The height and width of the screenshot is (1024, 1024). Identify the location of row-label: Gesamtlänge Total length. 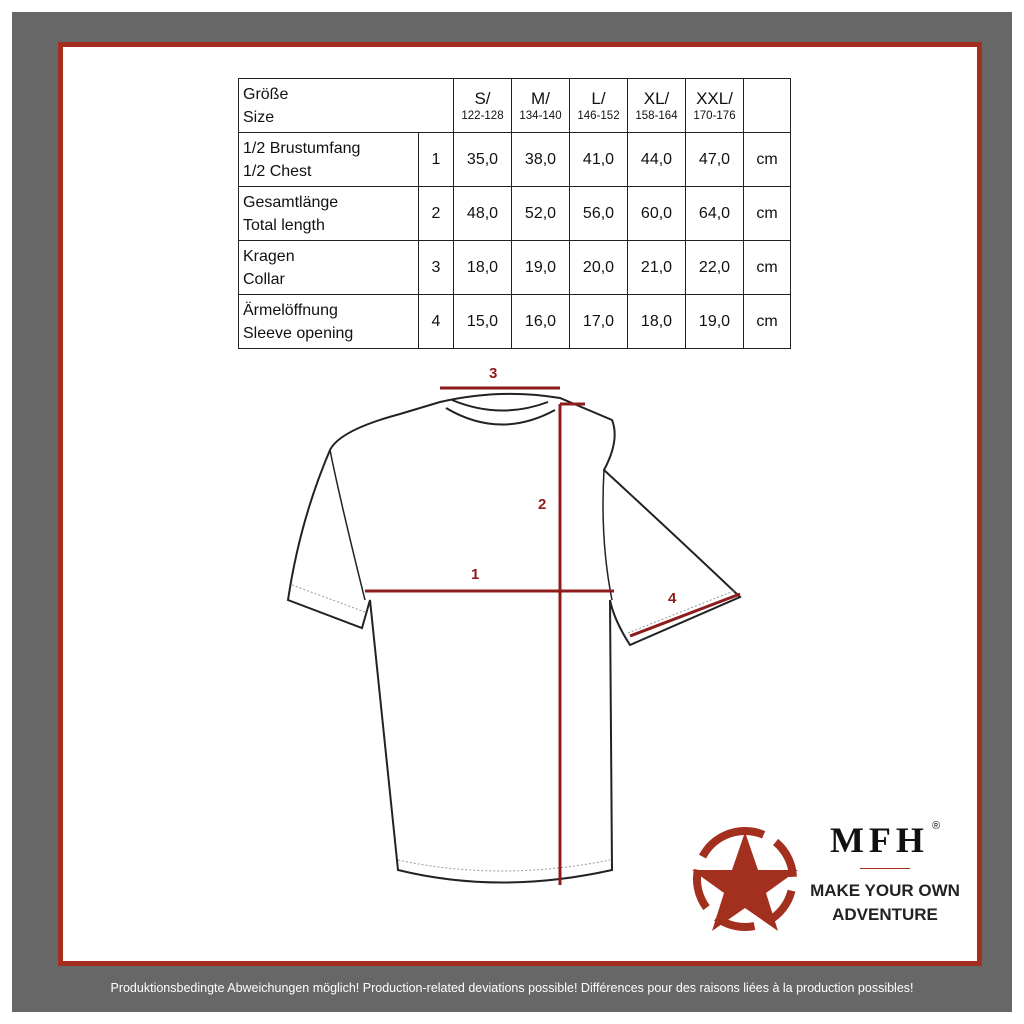
(328, 213).